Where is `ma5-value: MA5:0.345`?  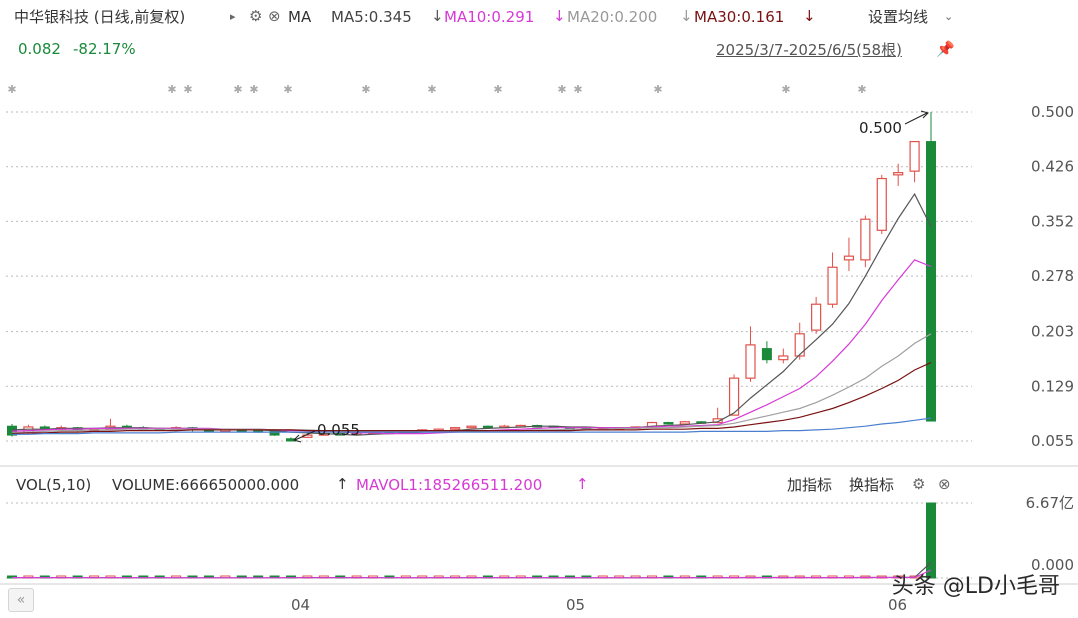 ma5-value: MA5:0.345 is located at coordinates (371, 17).